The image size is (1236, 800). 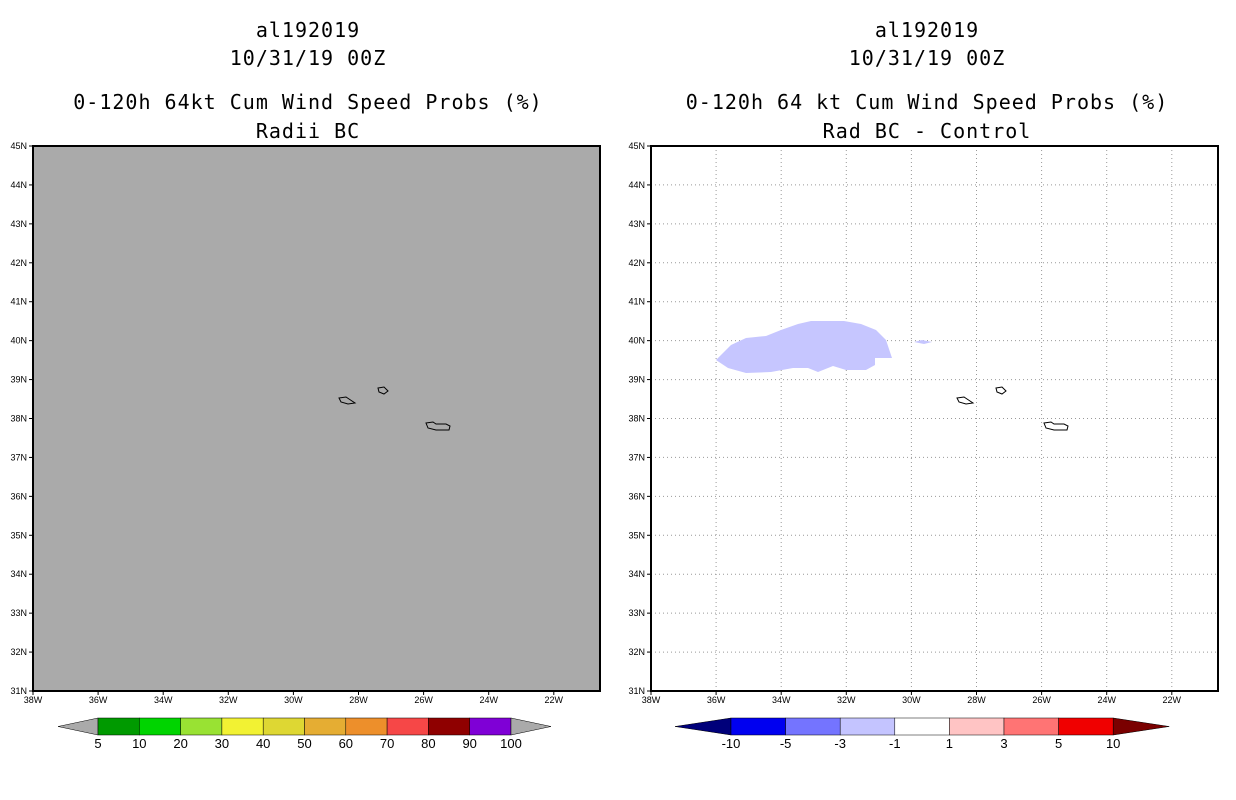 I want to click on right-colorbar: -10 -5 -3 -1 1 3 5 10, so click(x=922, y=734).